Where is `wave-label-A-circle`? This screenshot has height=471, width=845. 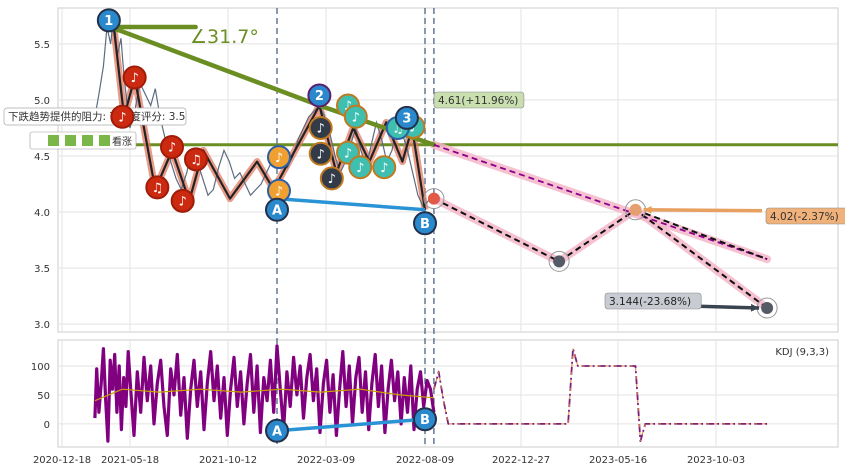 wave-label-A-circle is located at coordinates (277, 209).